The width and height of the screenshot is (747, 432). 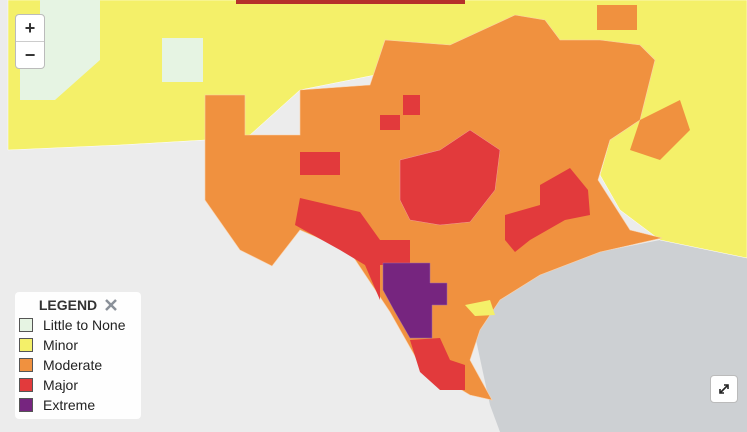 I want to click on legend-item: Extreme, so click(x=78, y=405).